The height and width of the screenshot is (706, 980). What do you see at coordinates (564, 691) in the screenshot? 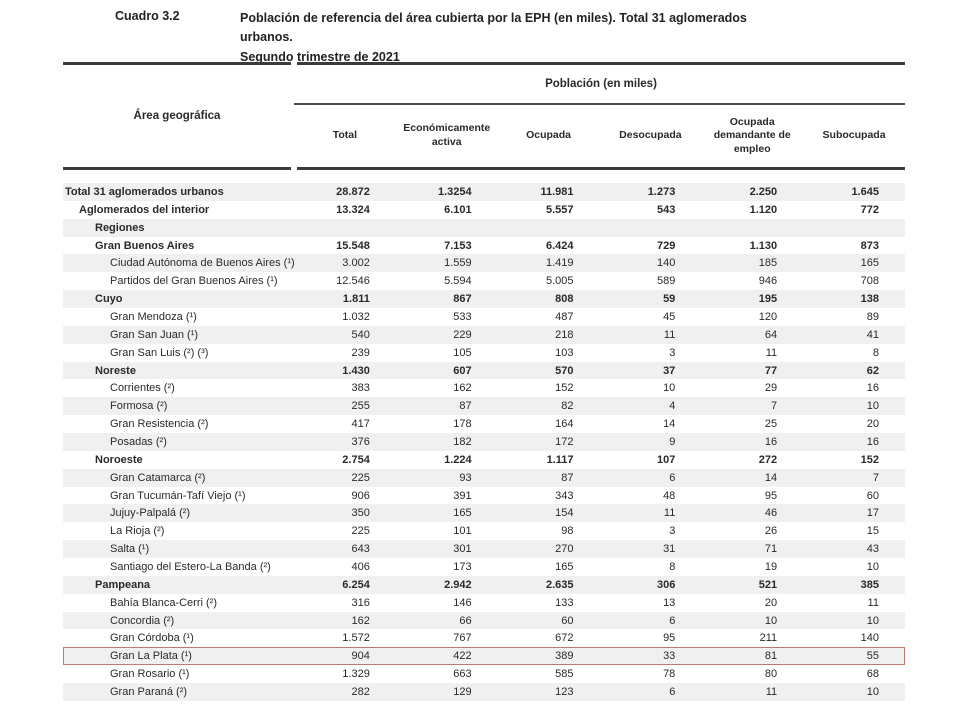
I see `row-value: 123` at bounding box center [564, 691].